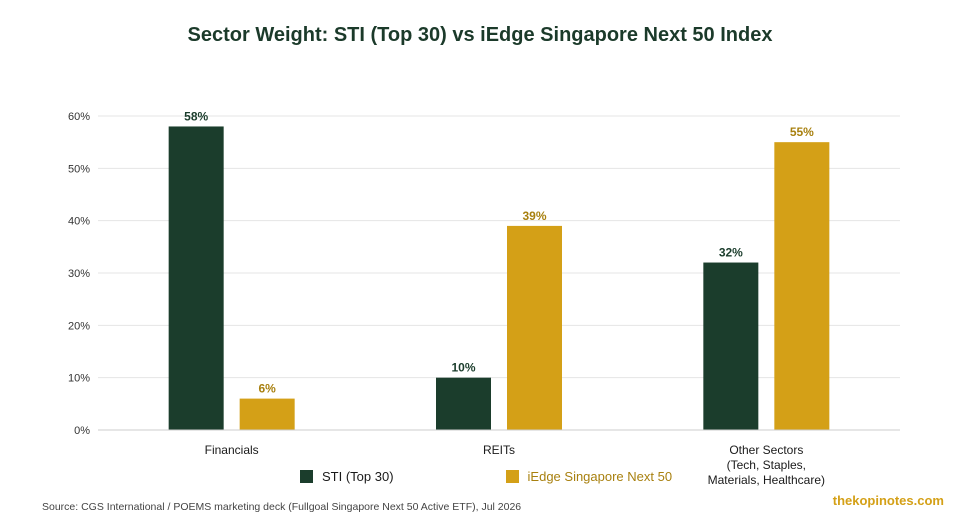 The width and height of the screenshot is (960, 520). What do you see at coordinates (888, 500) in the screenshot?
I see `watermark: thekopinotes.com` at bounding box center [888, 500].